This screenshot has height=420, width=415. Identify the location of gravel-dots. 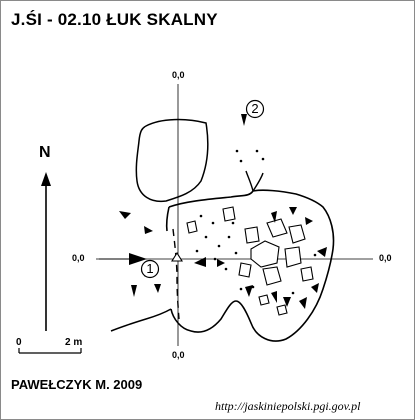
(256, 222).